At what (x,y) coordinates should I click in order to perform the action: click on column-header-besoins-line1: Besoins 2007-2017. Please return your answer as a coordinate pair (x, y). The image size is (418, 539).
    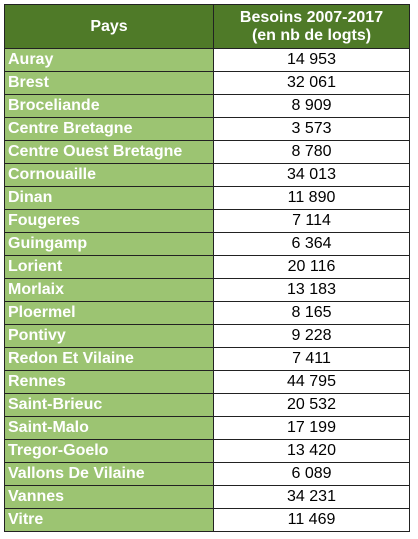
    Looking at the image, I should click on (311, 17).